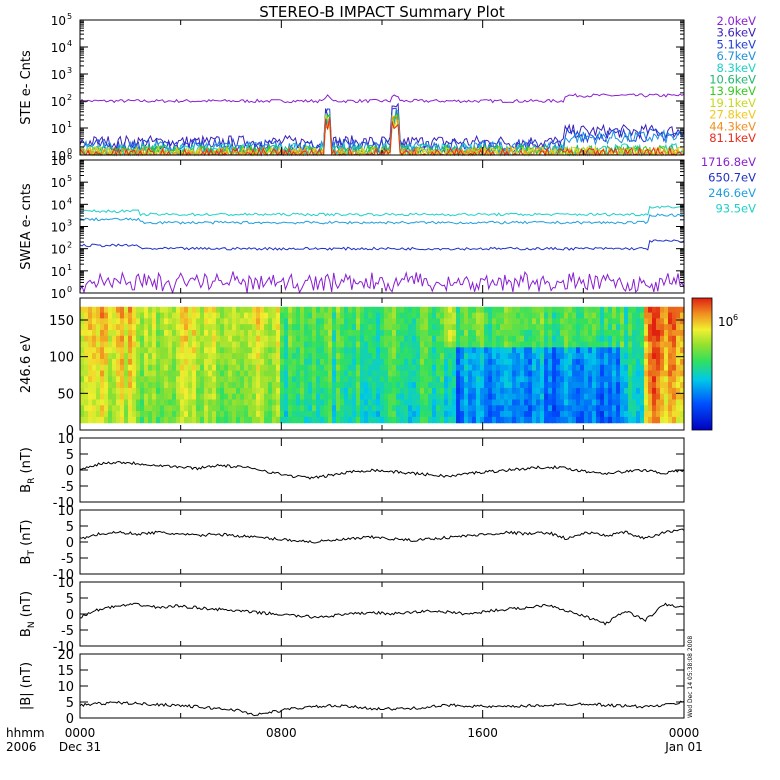 This screenshot has height=780, width=780. Describe the element at coordinates (683, 747) in the screenshot. I see `time-tick-date: Jan 01` at that location.